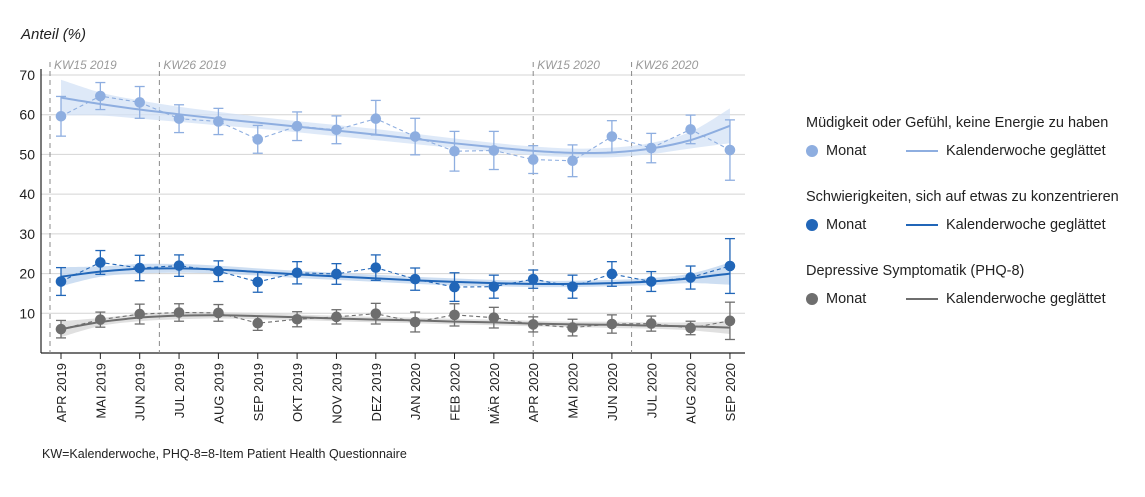  Describe the element at coordinates (667, 65) in the screenshot. I see `reference-label-3: KW26 2020` at that location.